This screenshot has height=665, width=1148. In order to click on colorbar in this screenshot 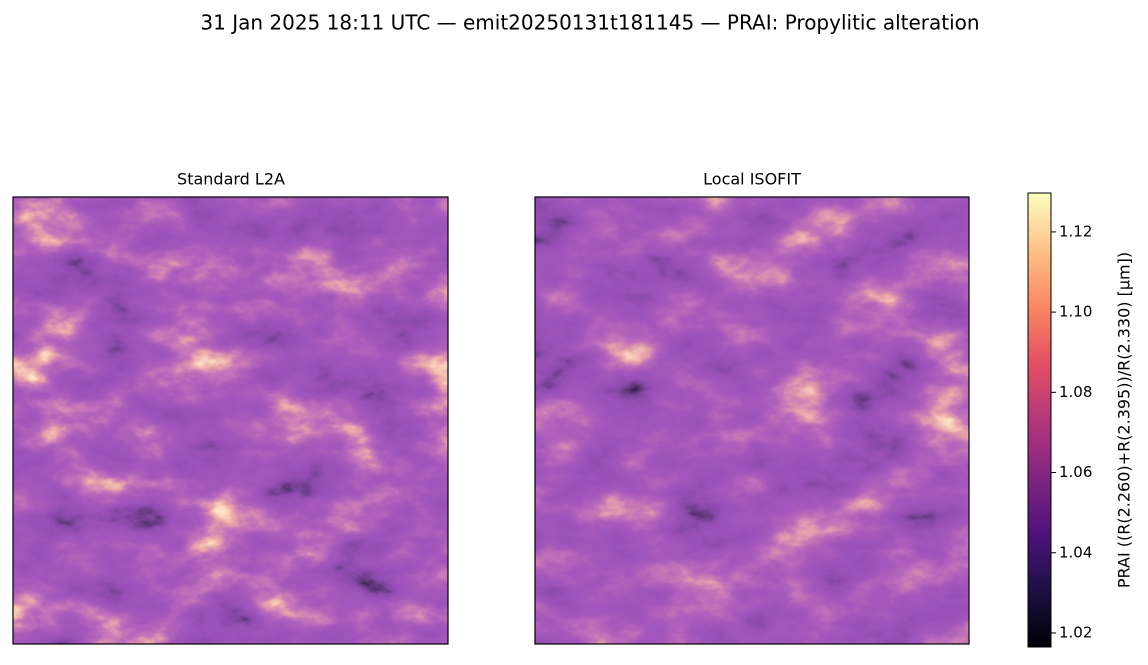, I will do `click(1039, 420)`.